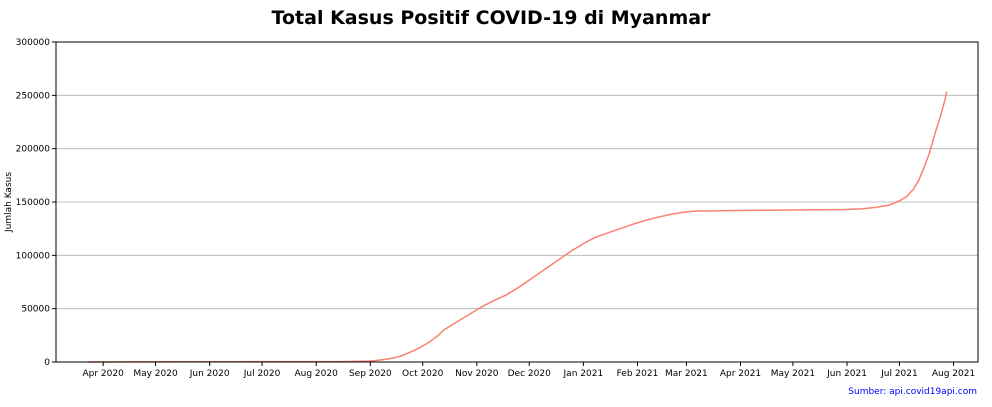 The height and width of the screenshot is (407, 992). Describe the element at coordinates (370, 374) in the screenshot. I see `x-tick-label: Sep 2020` at that location.